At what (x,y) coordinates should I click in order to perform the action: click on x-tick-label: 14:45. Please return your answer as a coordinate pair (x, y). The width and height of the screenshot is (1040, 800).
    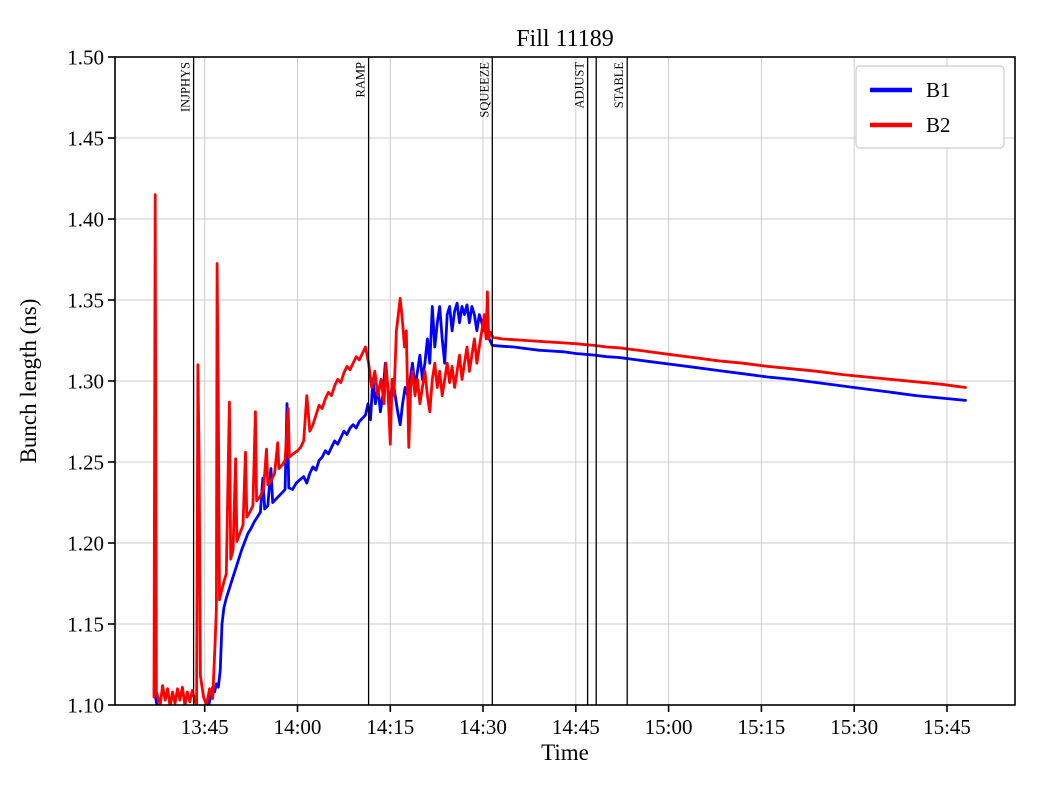
    Looking at the image, I should click on (576, 727).